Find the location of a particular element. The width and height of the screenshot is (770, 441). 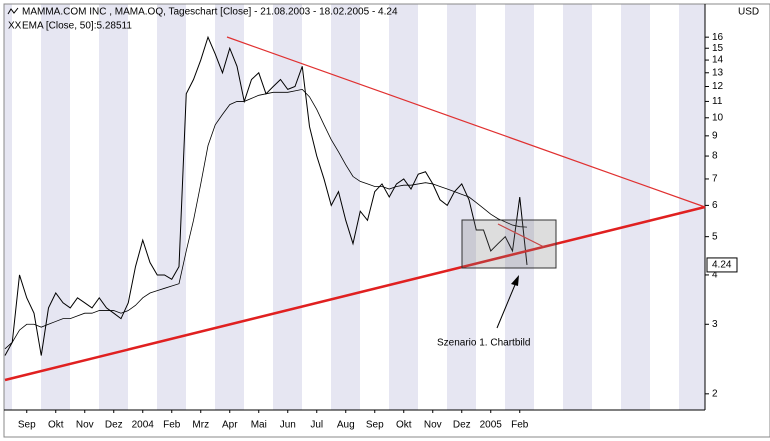

legend-icon: XX is located at coordinates (15, 26).